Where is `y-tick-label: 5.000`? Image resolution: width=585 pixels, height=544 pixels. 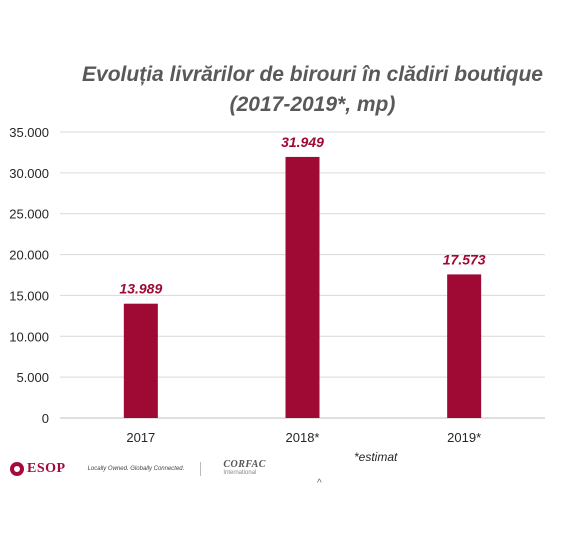 y-tick-label: 5.000 is located at coordinates (32, 377).